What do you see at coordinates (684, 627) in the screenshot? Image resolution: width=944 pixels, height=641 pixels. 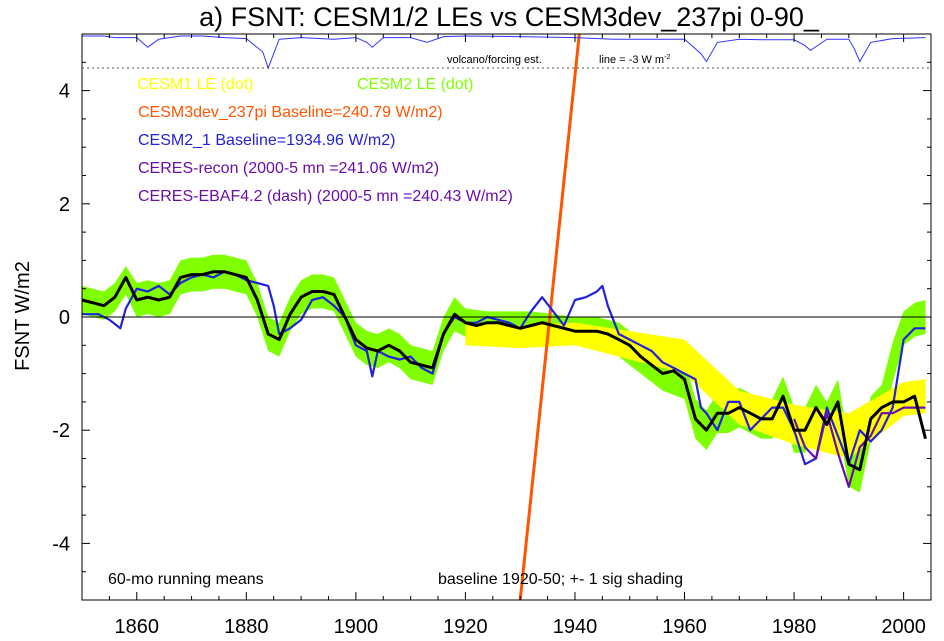 I see `x-tick-label: 1960` at bounding box center [684, 627].